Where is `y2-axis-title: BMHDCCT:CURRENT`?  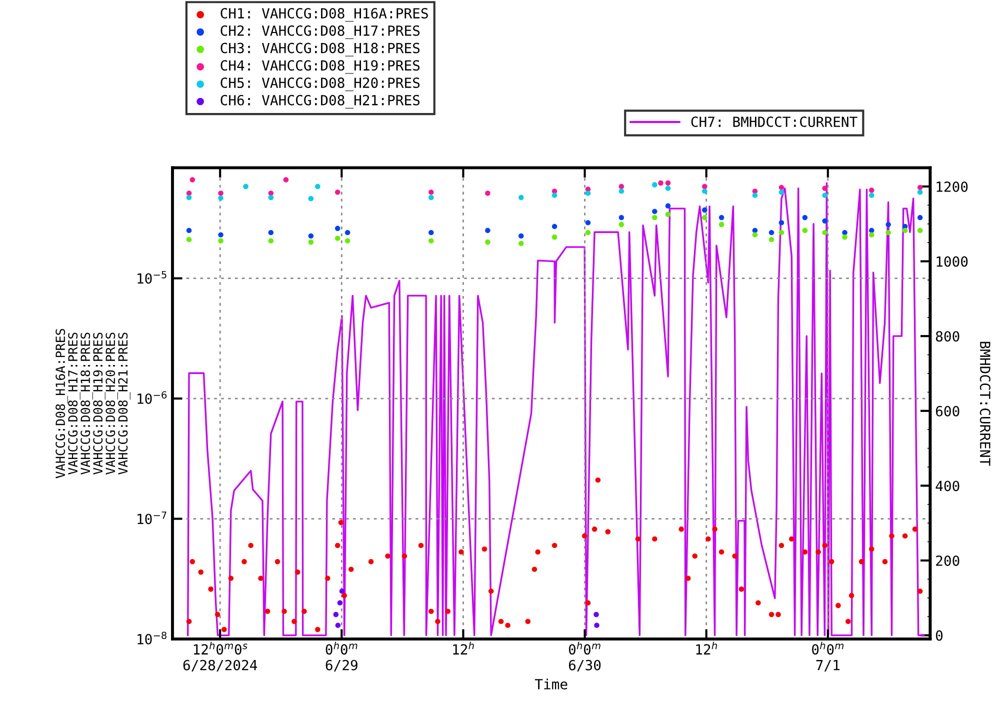 y2-axis-title: BMHDCCT:CURRENT is located at coordinates (985, 404).